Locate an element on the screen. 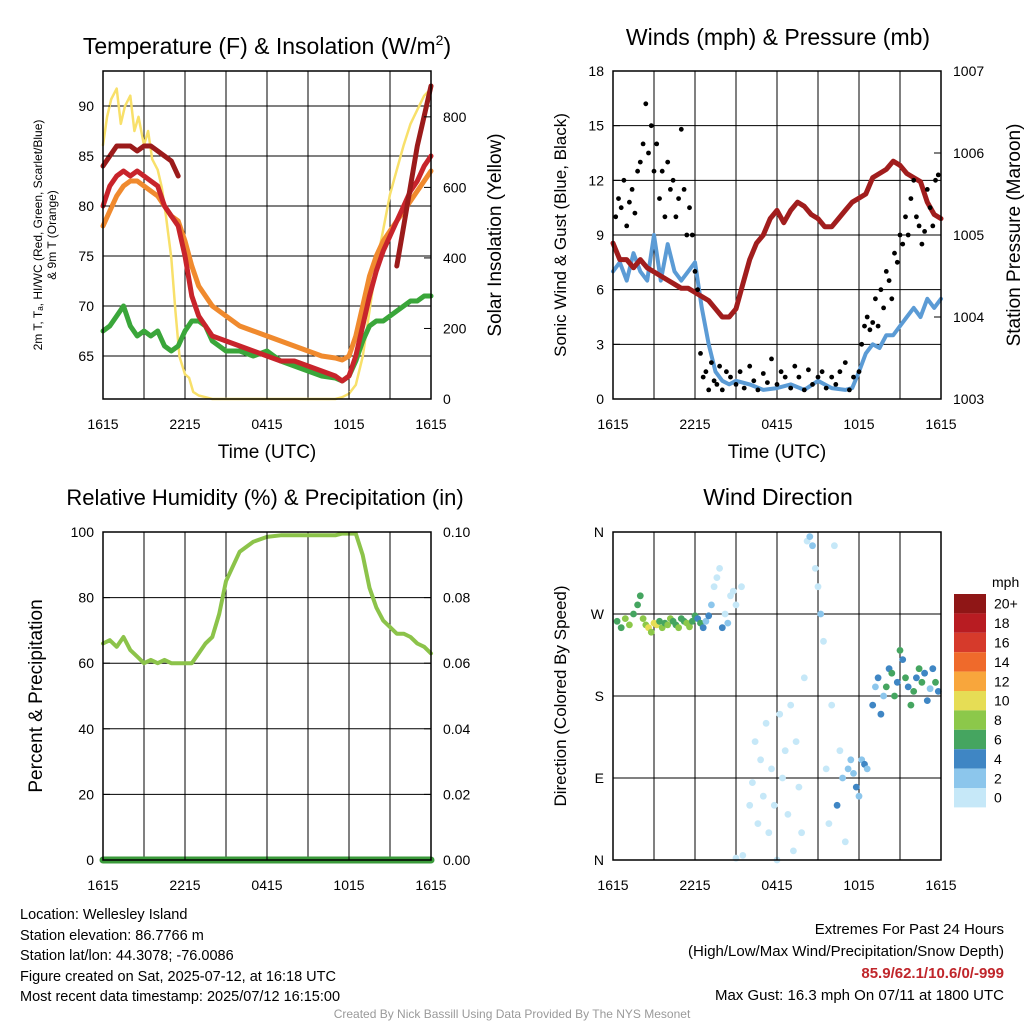 This screenshot has height=1024, width=1024. direction-axes: 1615 2215 0415 1015 1615 N E S W N is located at coordinates (774, 708).